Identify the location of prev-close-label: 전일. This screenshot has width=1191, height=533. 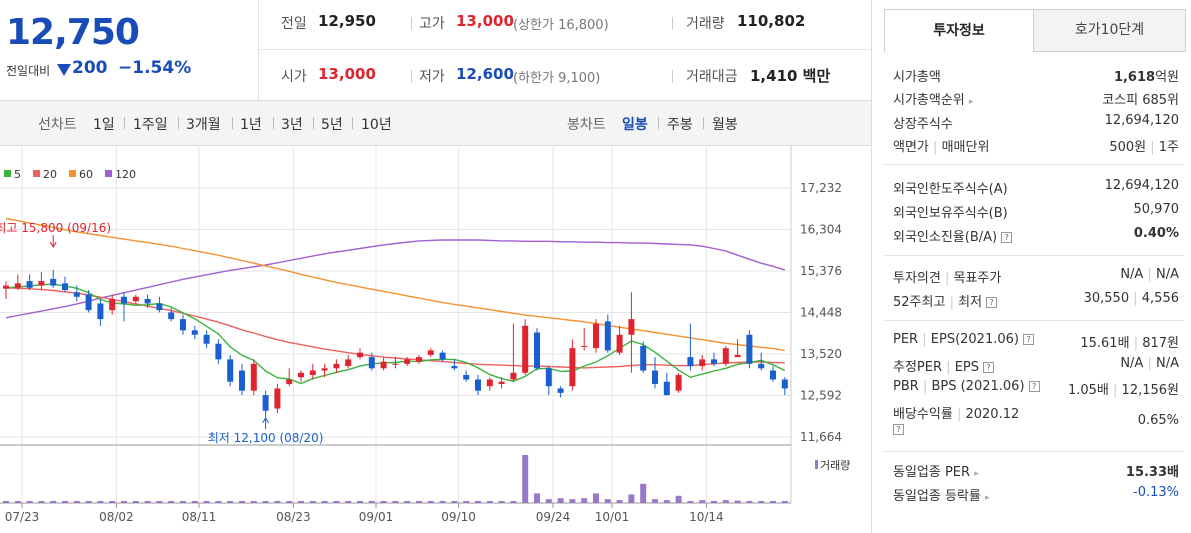
(294, 24).